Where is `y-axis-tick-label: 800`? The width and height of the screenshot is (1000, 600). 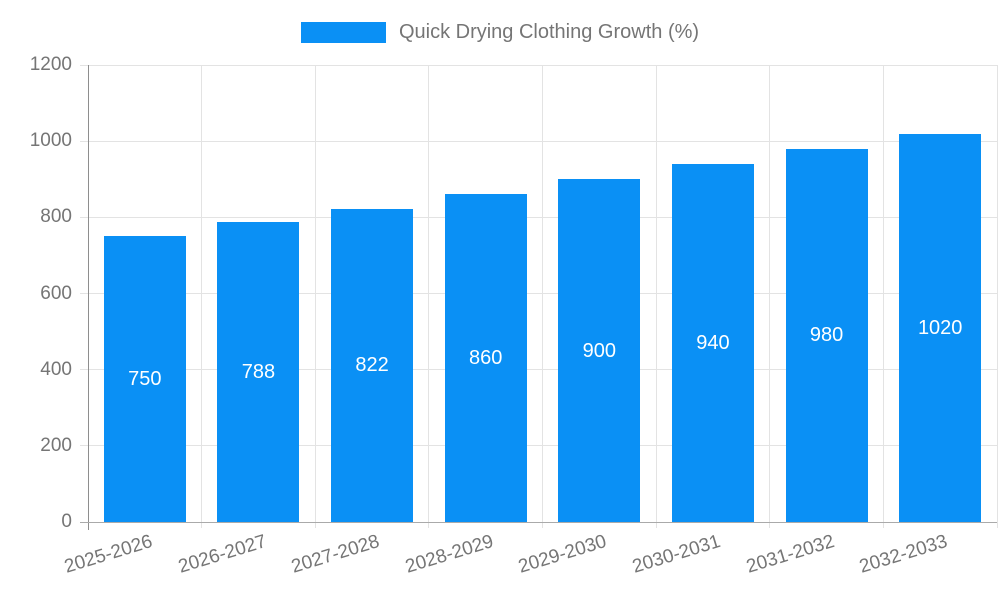 y-axis-tick-label: 800 is located at coordinates (56, 217).